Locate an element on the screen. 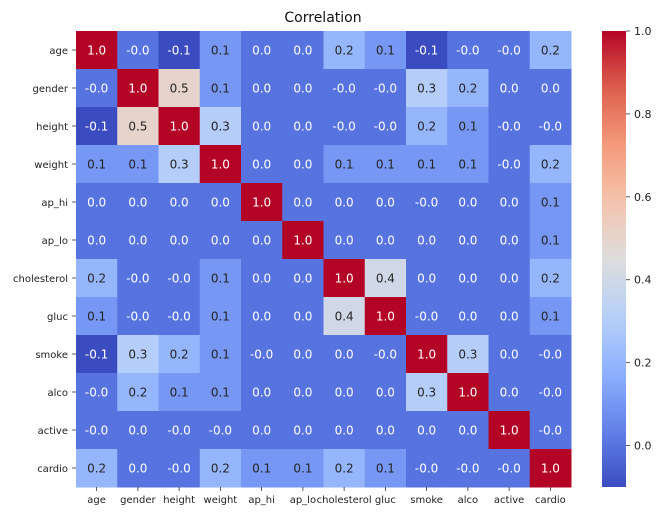 This screenshot has width=663, height=522. heatmap-cell-gender-alco is located at coordinates (468, 88).